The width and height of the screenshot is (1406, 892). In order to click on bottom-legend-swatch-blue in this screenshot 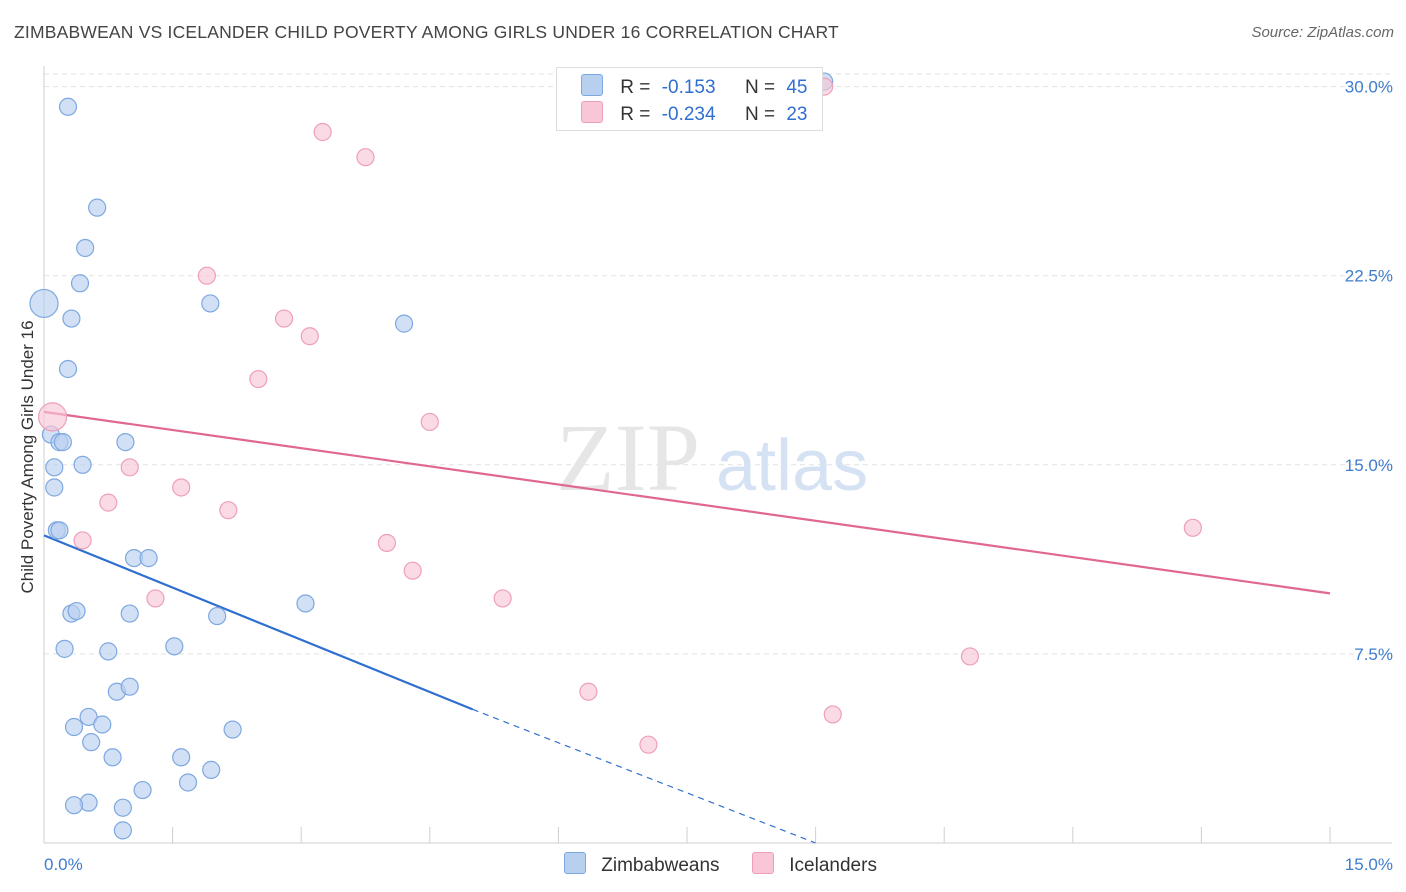, I will do `click(575, 863)`.